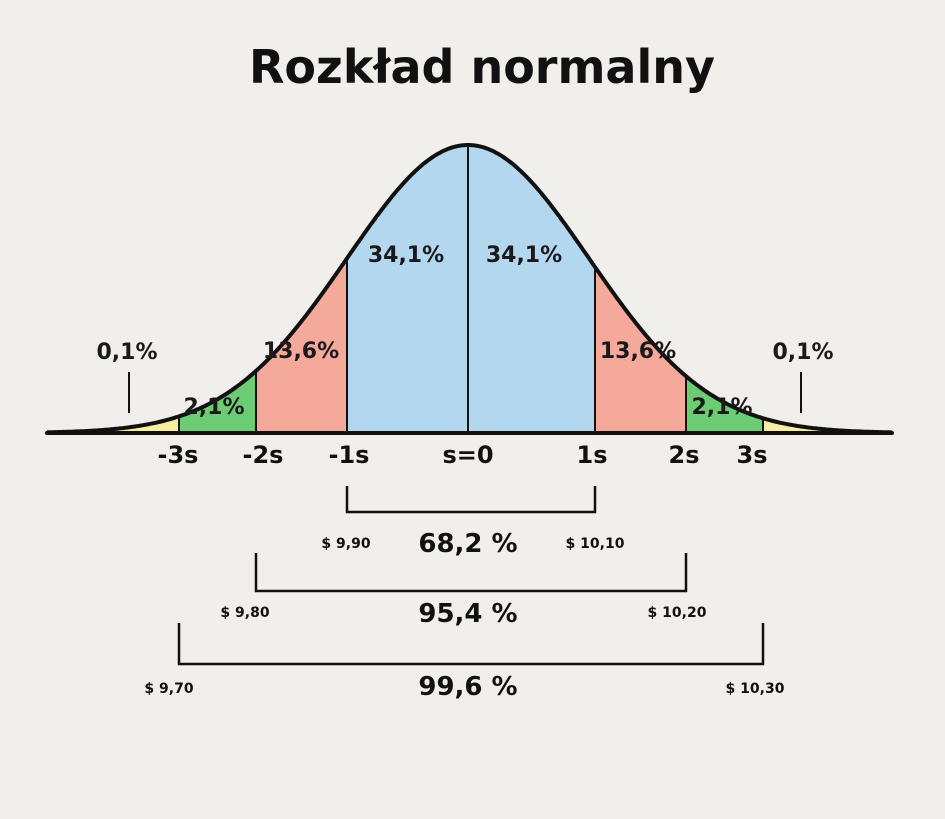 Image resolution: width=945 pixels, height=819 pixels. Describe the element at coordinates (467, 687) in the screenshot. I see `coverage-3s: 99,6 %` at that location.